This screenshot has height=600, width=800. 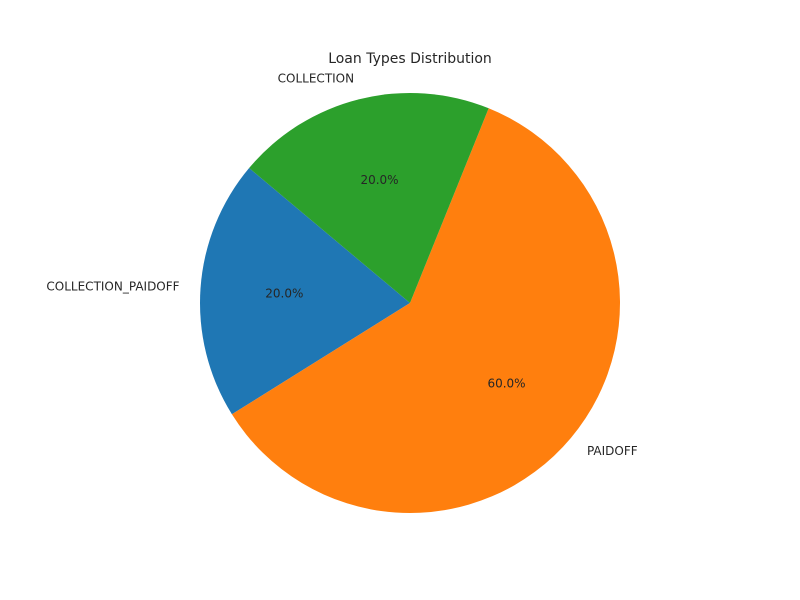 What do you see at coordinates (379, 180) in the screenshot?
I see `slice-percent-collection: 20.0%` at bounding box center [379, 180].